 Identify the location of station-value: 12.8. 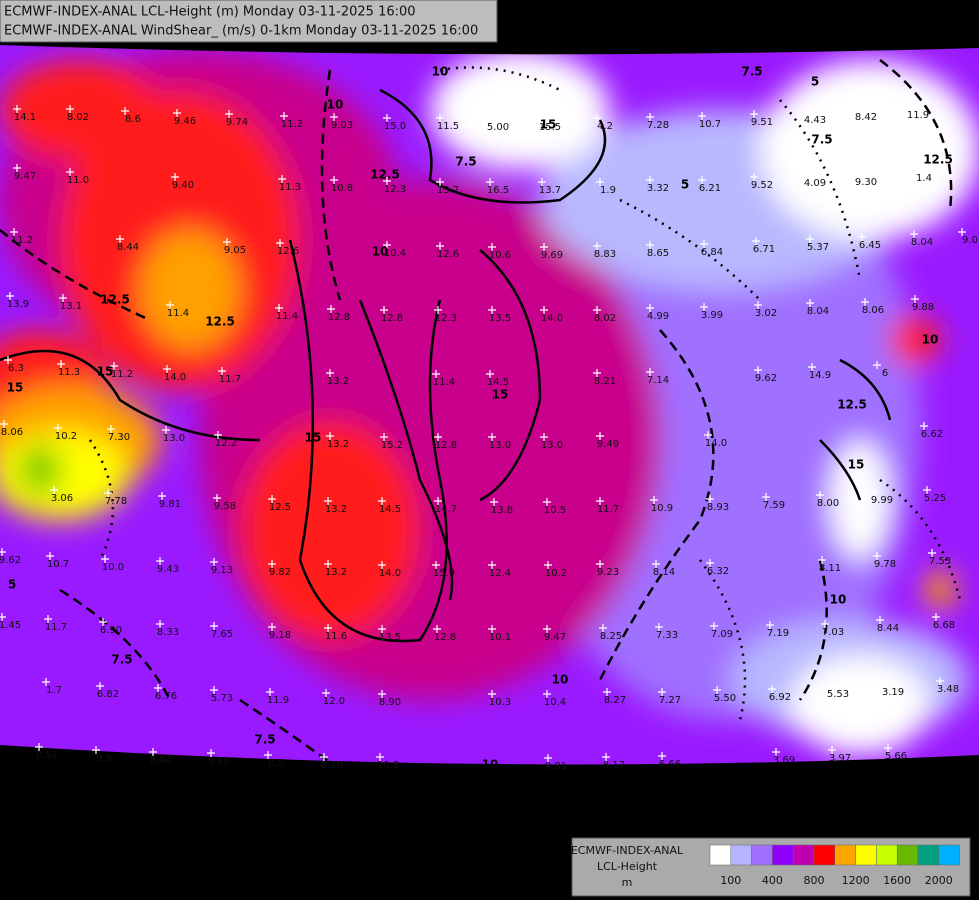
(339, 317).